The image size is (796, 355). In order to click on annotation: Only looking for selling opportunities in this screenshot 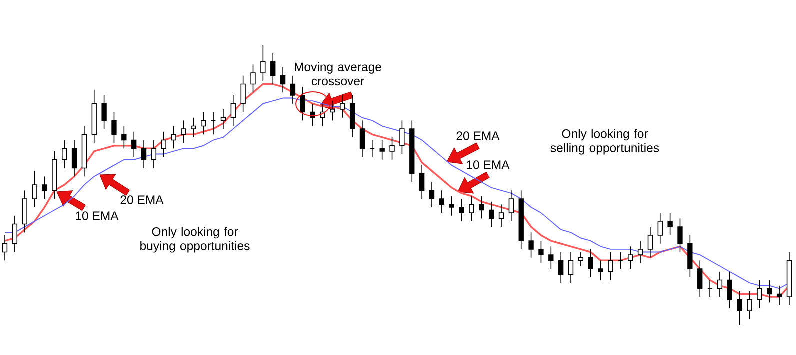, I will do `click(605, 142)`.